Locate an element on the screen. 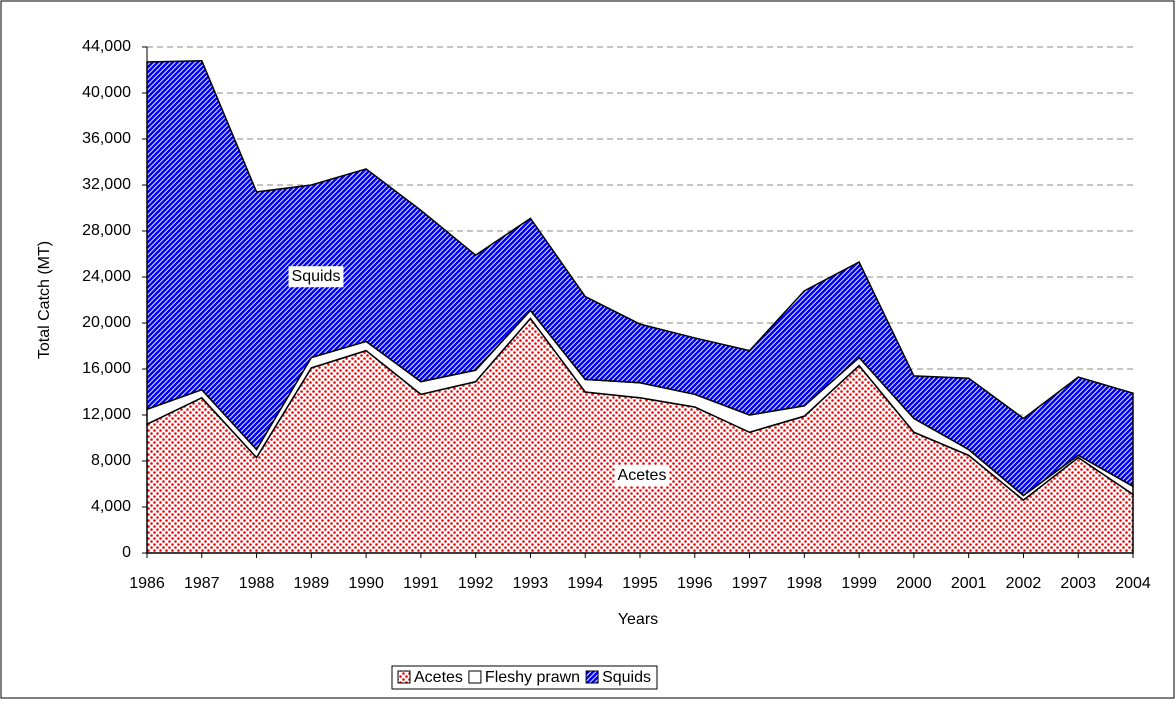 This screenshot has height=705, width=1176. legend-label: Acetes is located at coordinates (438, 677).